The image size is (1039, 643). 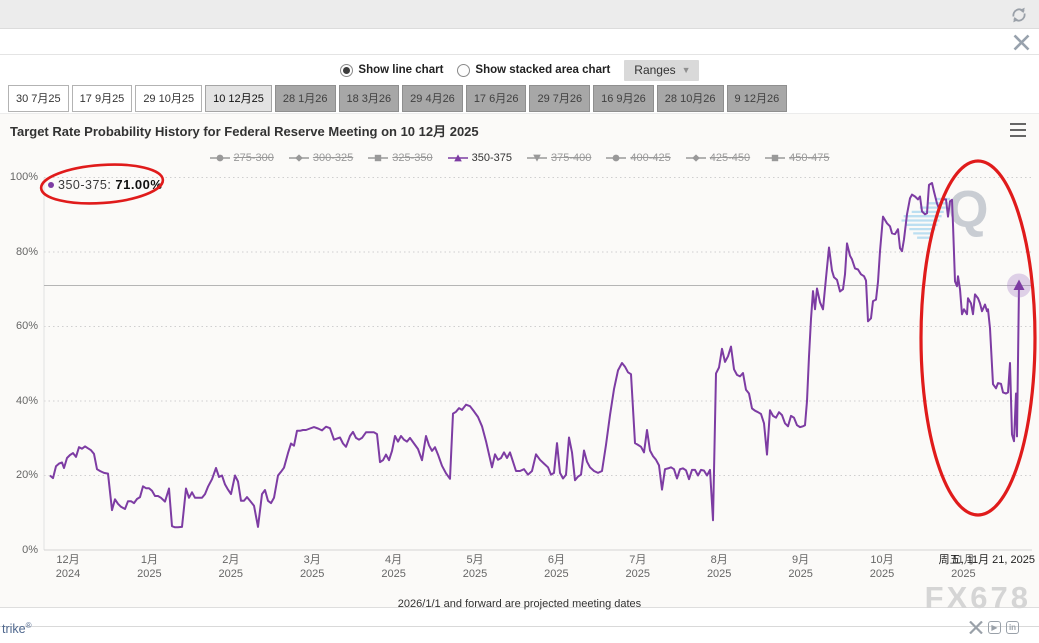 What do you see at coordinates (1019, 284) in the screenshot?
I see `triangle-up-marker` at bounding box center [1019, 284].